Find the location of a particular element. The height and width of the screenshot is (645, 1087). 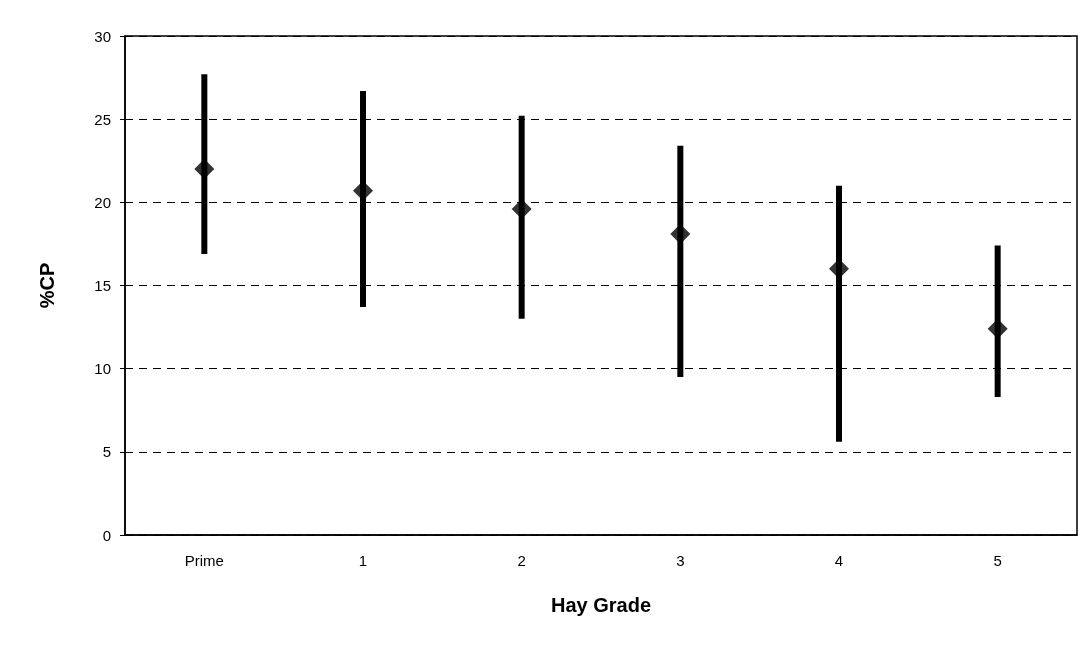

x-tick-label: 4 is located at coordinates (839, 560).